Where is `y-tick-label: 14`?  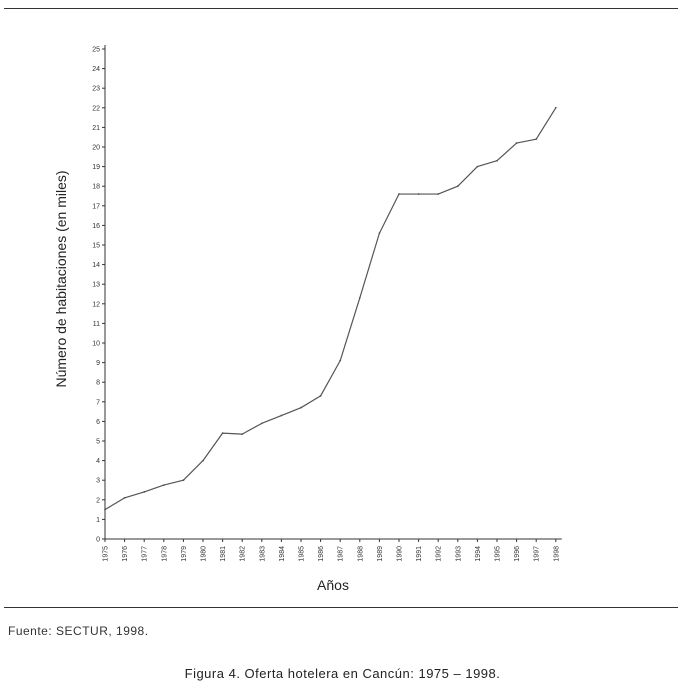 y-tick-label: 14 is located at coordinates (96, 265).